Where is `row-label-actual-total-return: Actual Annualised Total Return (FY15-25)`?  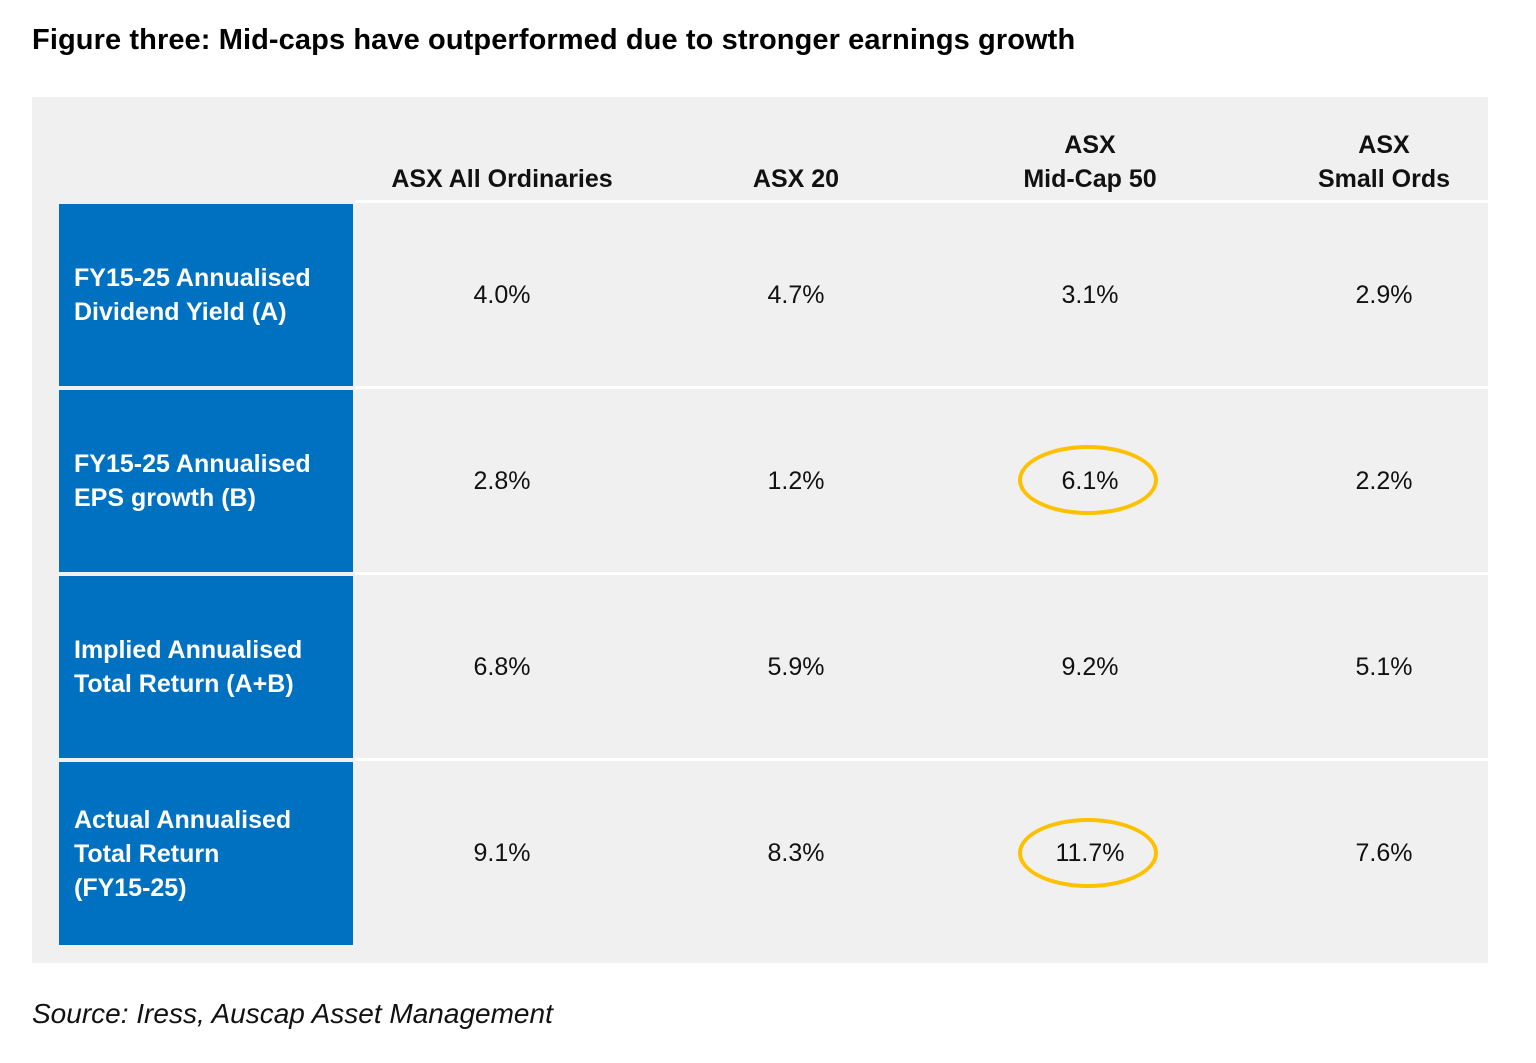 row-label-actual-total-return: Actual Annualised Total Return (FY15-25) is located at coordinates (206, 853).